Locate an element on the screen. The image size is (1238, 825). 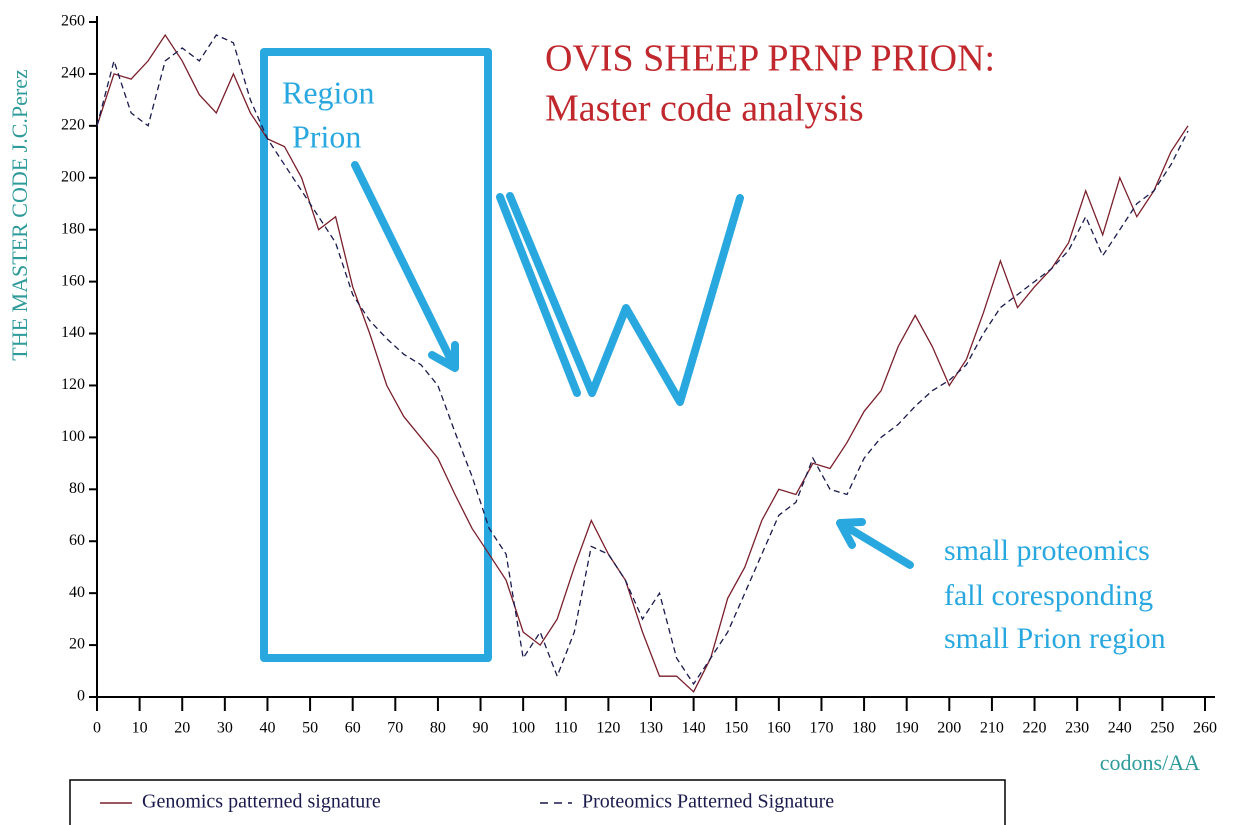
x-tick-label: 90 is located at coordinates (481, 728).